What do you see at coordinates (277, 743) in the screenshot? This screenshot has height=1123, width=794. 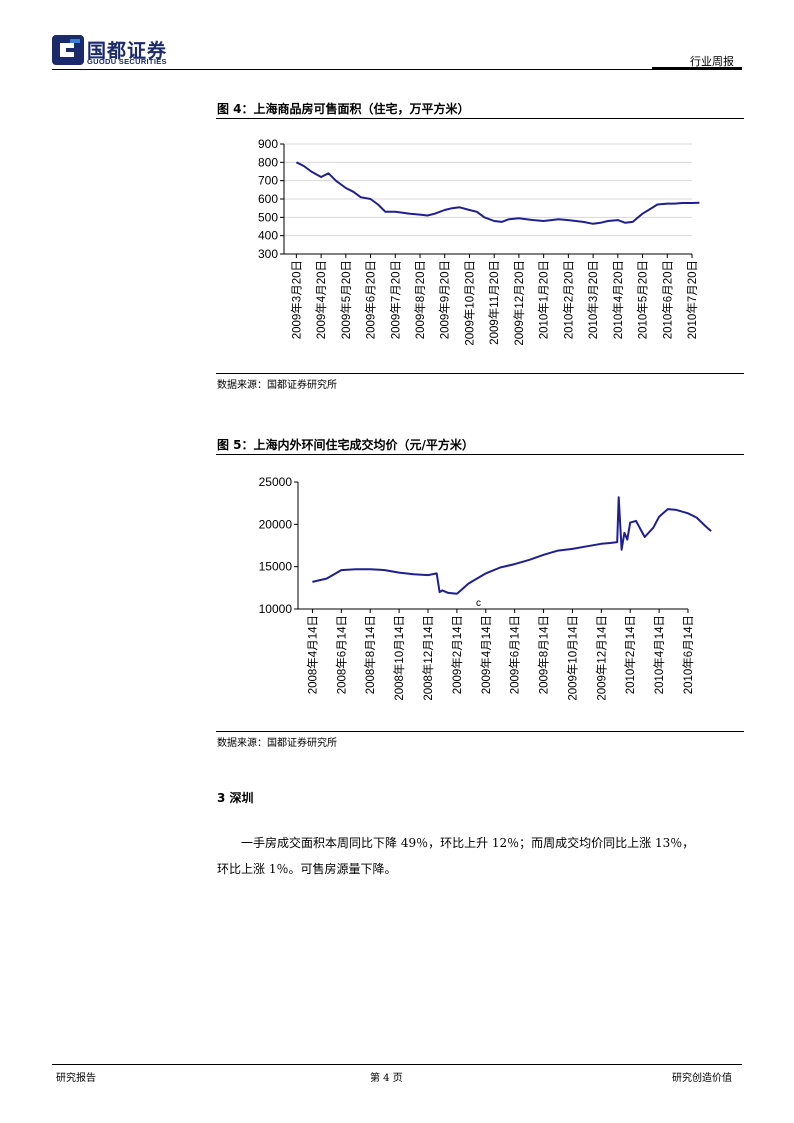 I see `figure-5-source: 数据来源：国都证券研究所` at bounding box center [277, 743].